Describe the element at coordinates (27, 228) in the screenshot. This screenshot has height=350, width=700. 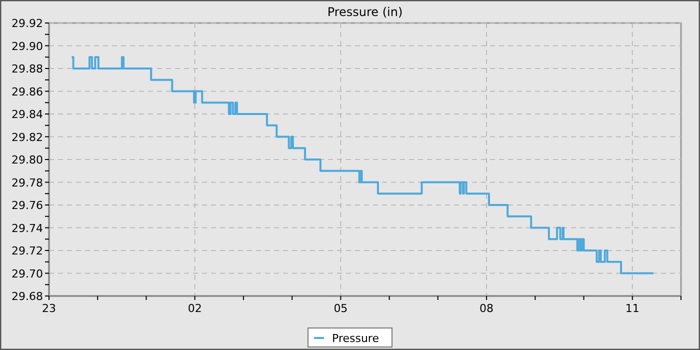
I see `y-tick-label: 29.74` at that location.